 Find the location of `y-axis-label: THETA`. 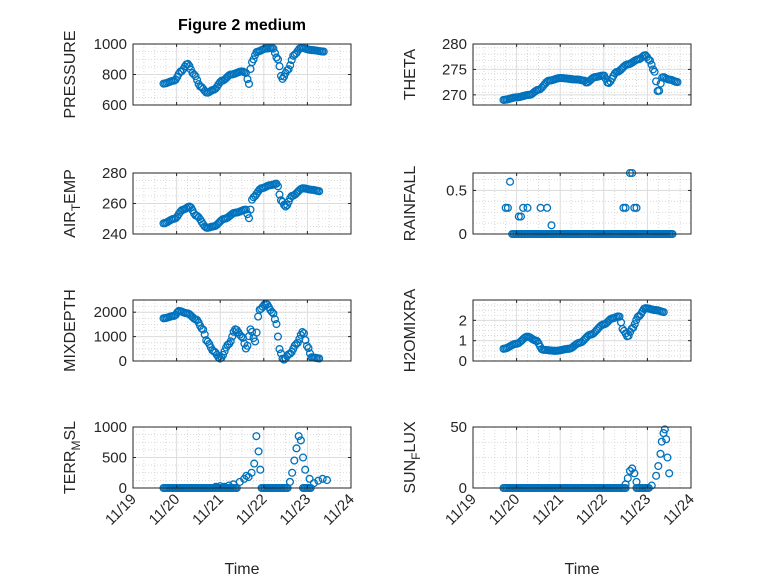

y-axis-label: THETA is located at coordinates (410, 75).